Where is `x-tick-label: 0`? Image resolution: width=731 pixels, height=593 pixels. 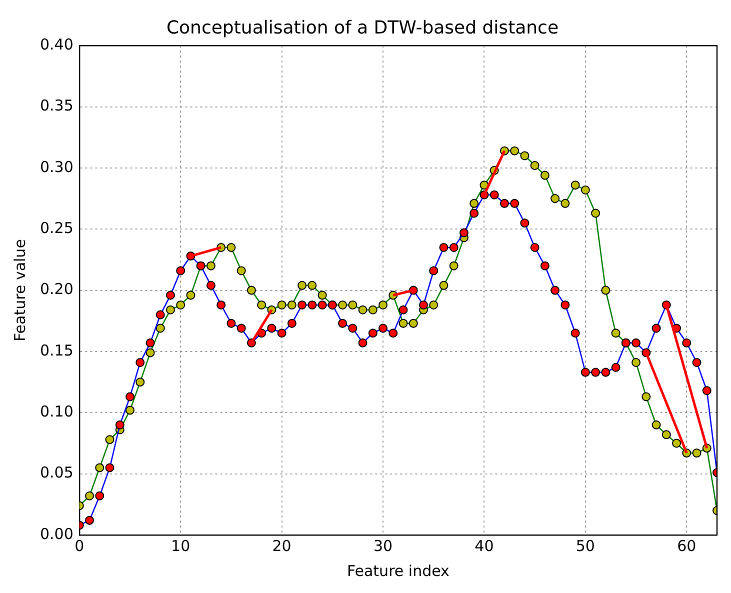
x-tick-label: 0 is located at coordinates (79, 545).